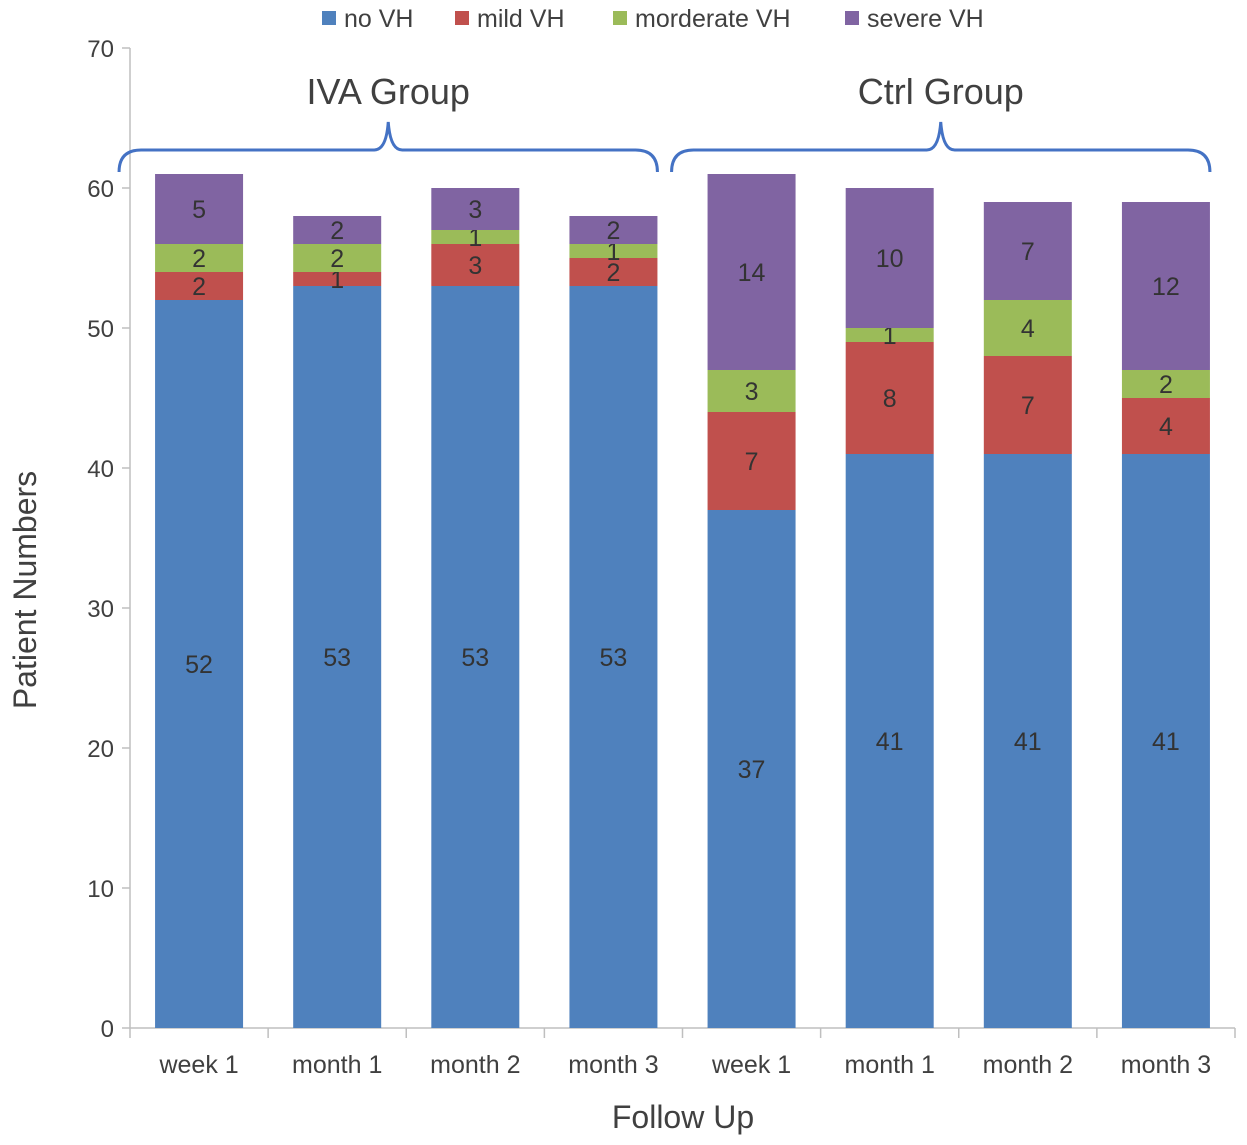 Image resolution: width=1247 pixels, height=1145 pixels. What do you see at coordinates (100, 469) in the screenshot?
I see `y-tick-label: 40` at bounding box center [100, 469].